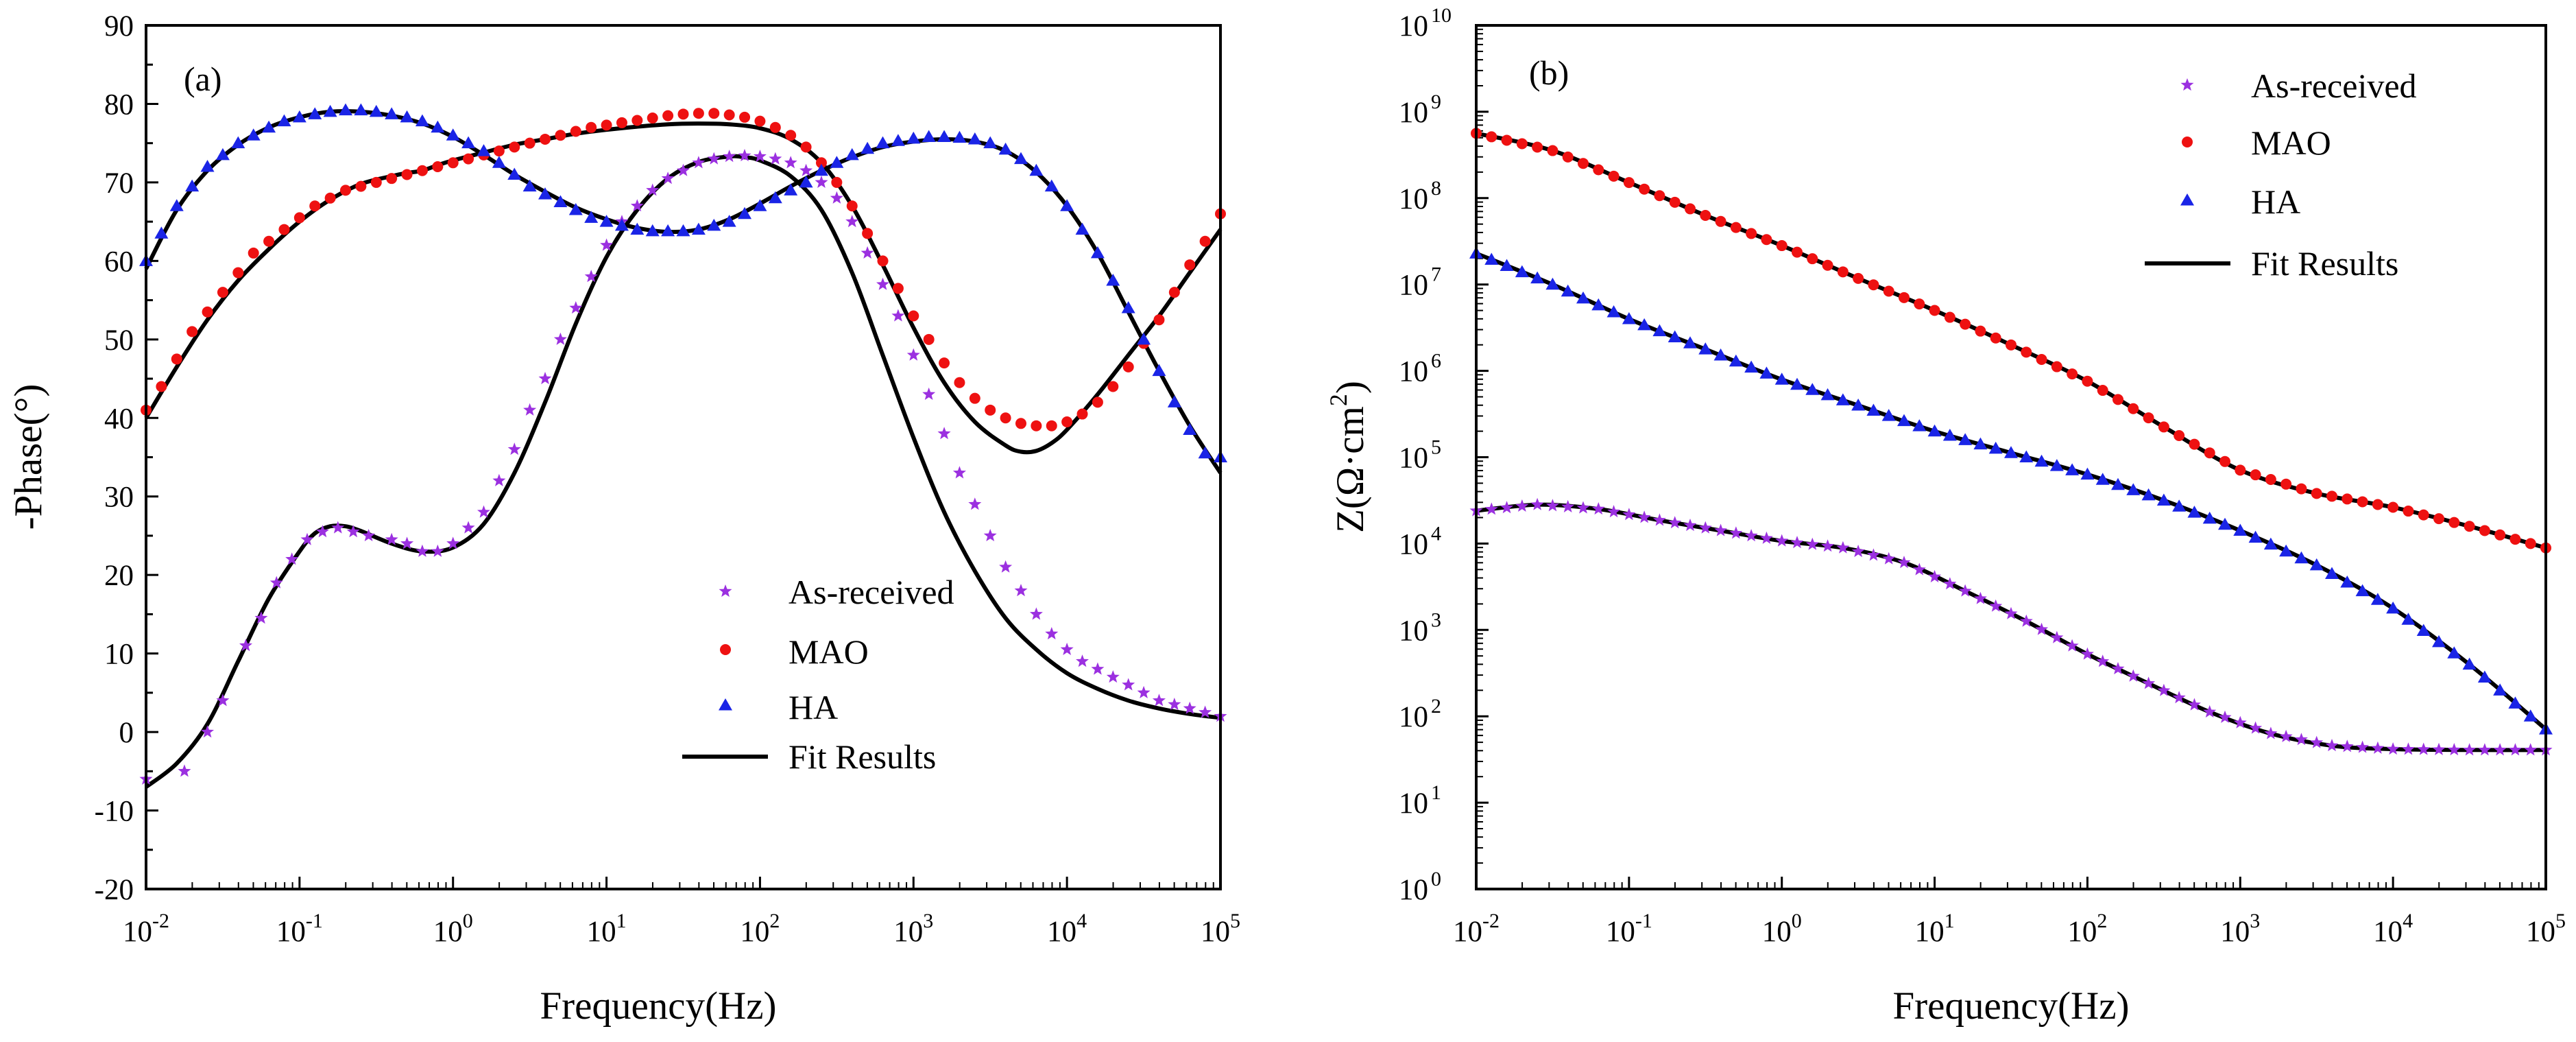  What do you see at coordinates (115, 890) in the screenshot?
I see `y-tick-label: -20` at bounding box center [115, 890].